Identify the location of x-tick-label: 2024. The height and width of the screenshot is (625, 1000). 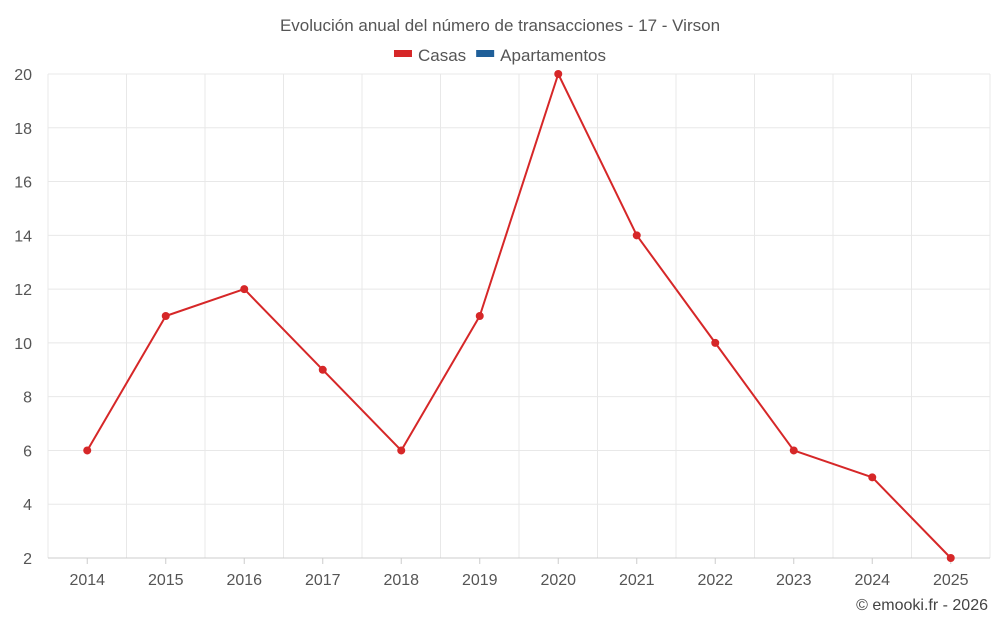
(872, 580).